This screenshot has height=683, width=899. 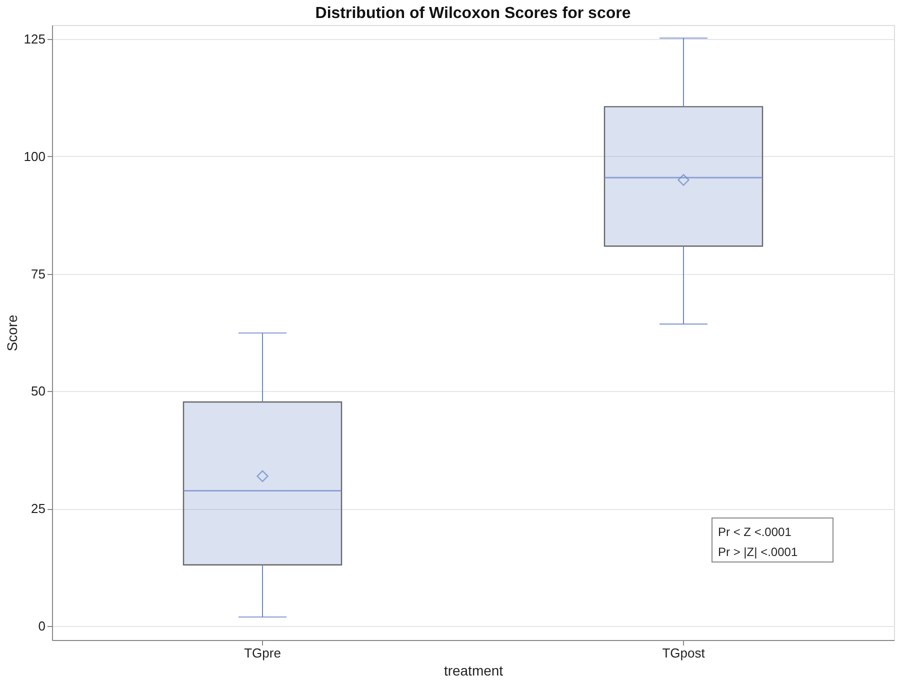 What do you see at coordinates (12, 333) in the screenshot?
I see `y-axis-title: Score` at bounding box center [12, 333].